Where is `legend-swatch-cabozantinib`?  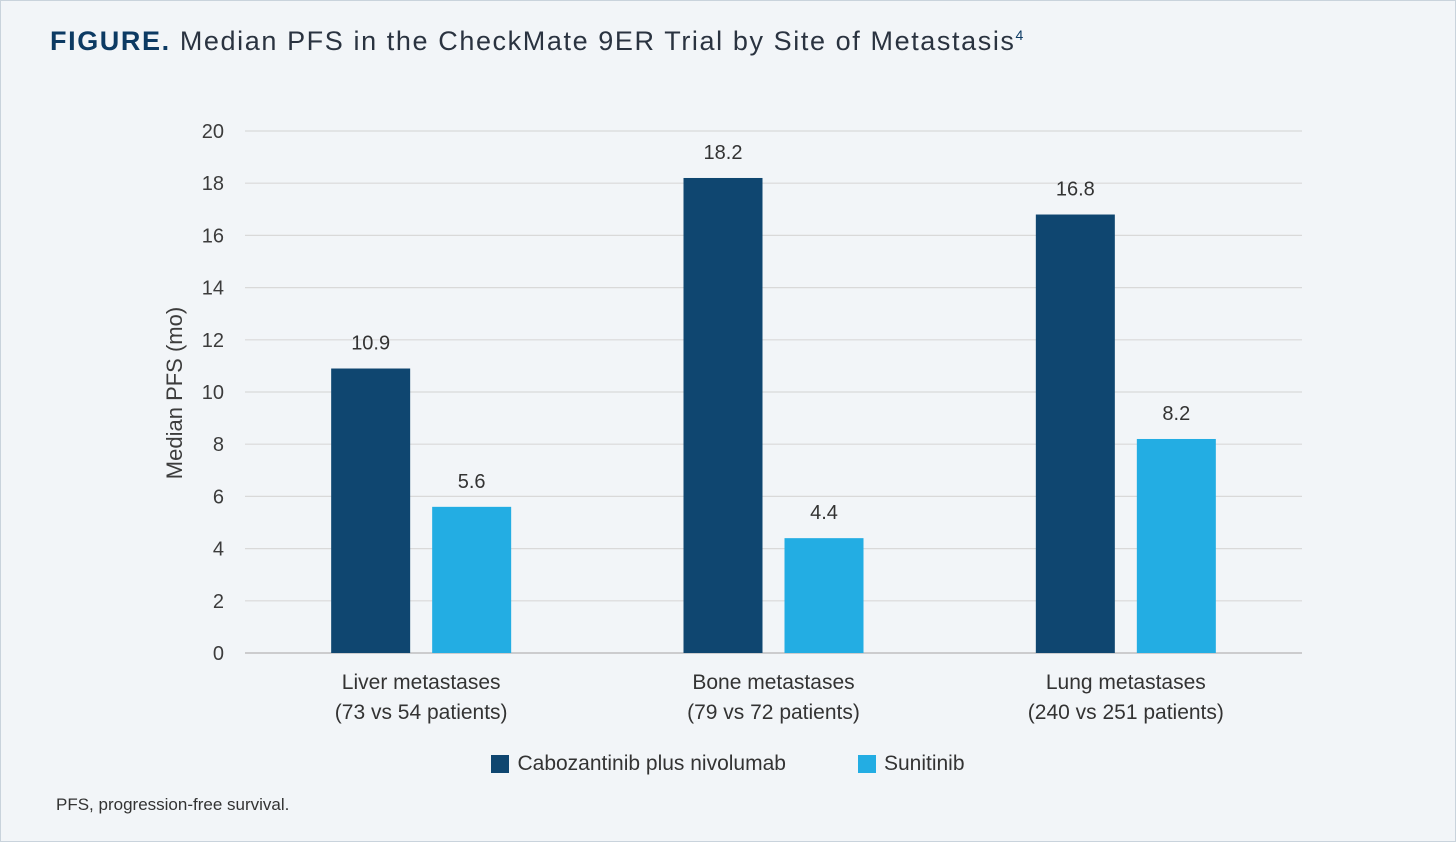
legend-swatch-cabozantinib is located at coordinates (500, 764).